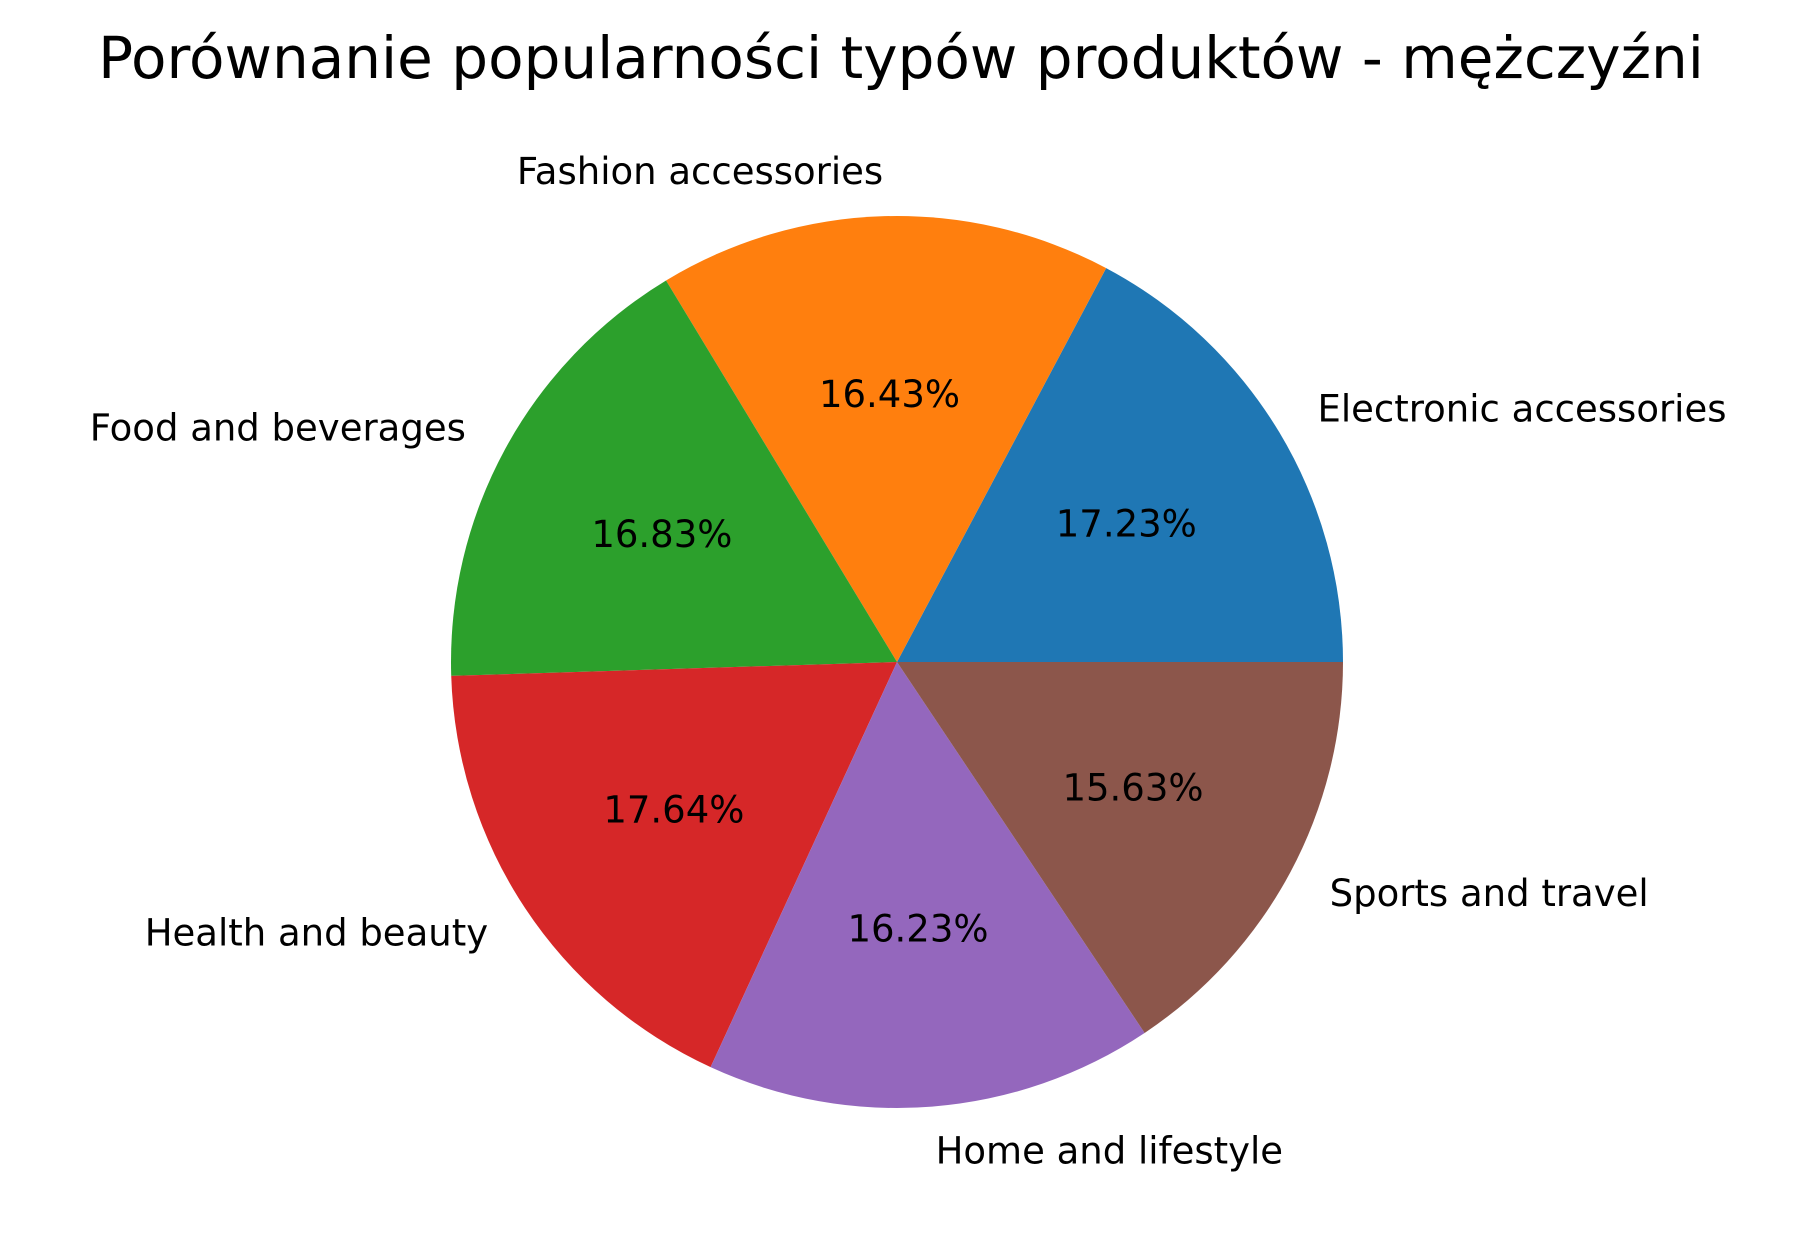 This screenshot has width=1802, height=1243. I want to click on category-label-health-and-beauty: Health and beauty, so click(316, 933).